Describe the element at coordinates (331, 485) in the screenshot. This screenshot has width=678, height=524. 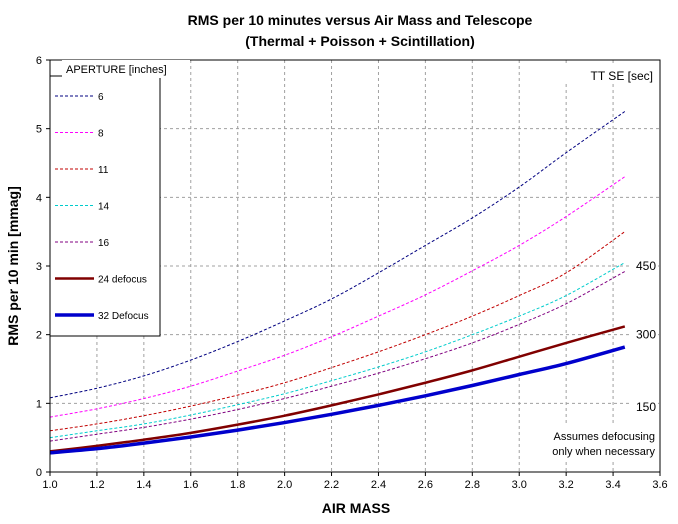
I see `x-tick-label: 2.2` at that location.